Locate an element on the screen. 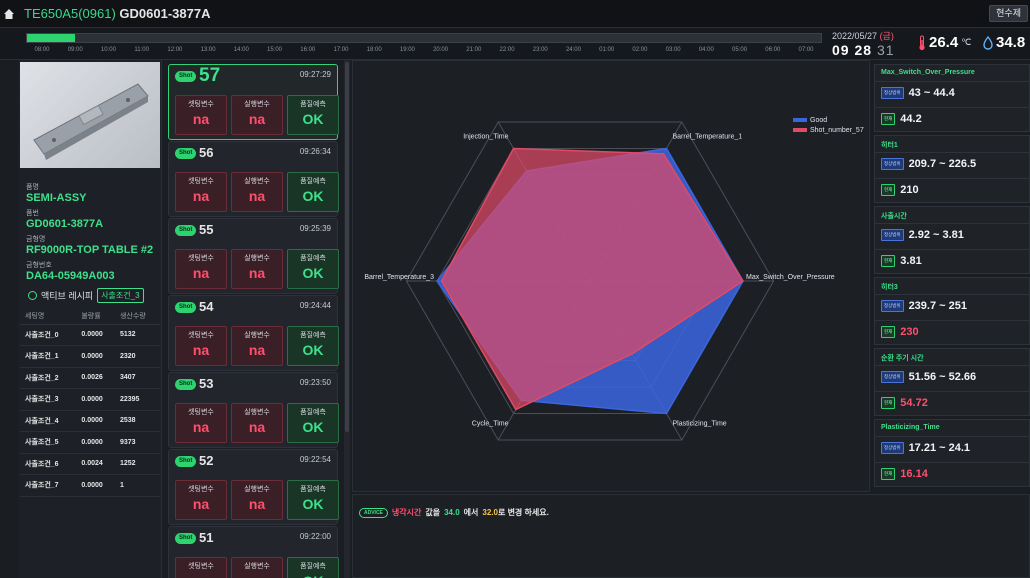  advice-text-2: 에서 is located at coordinates (471, 512).